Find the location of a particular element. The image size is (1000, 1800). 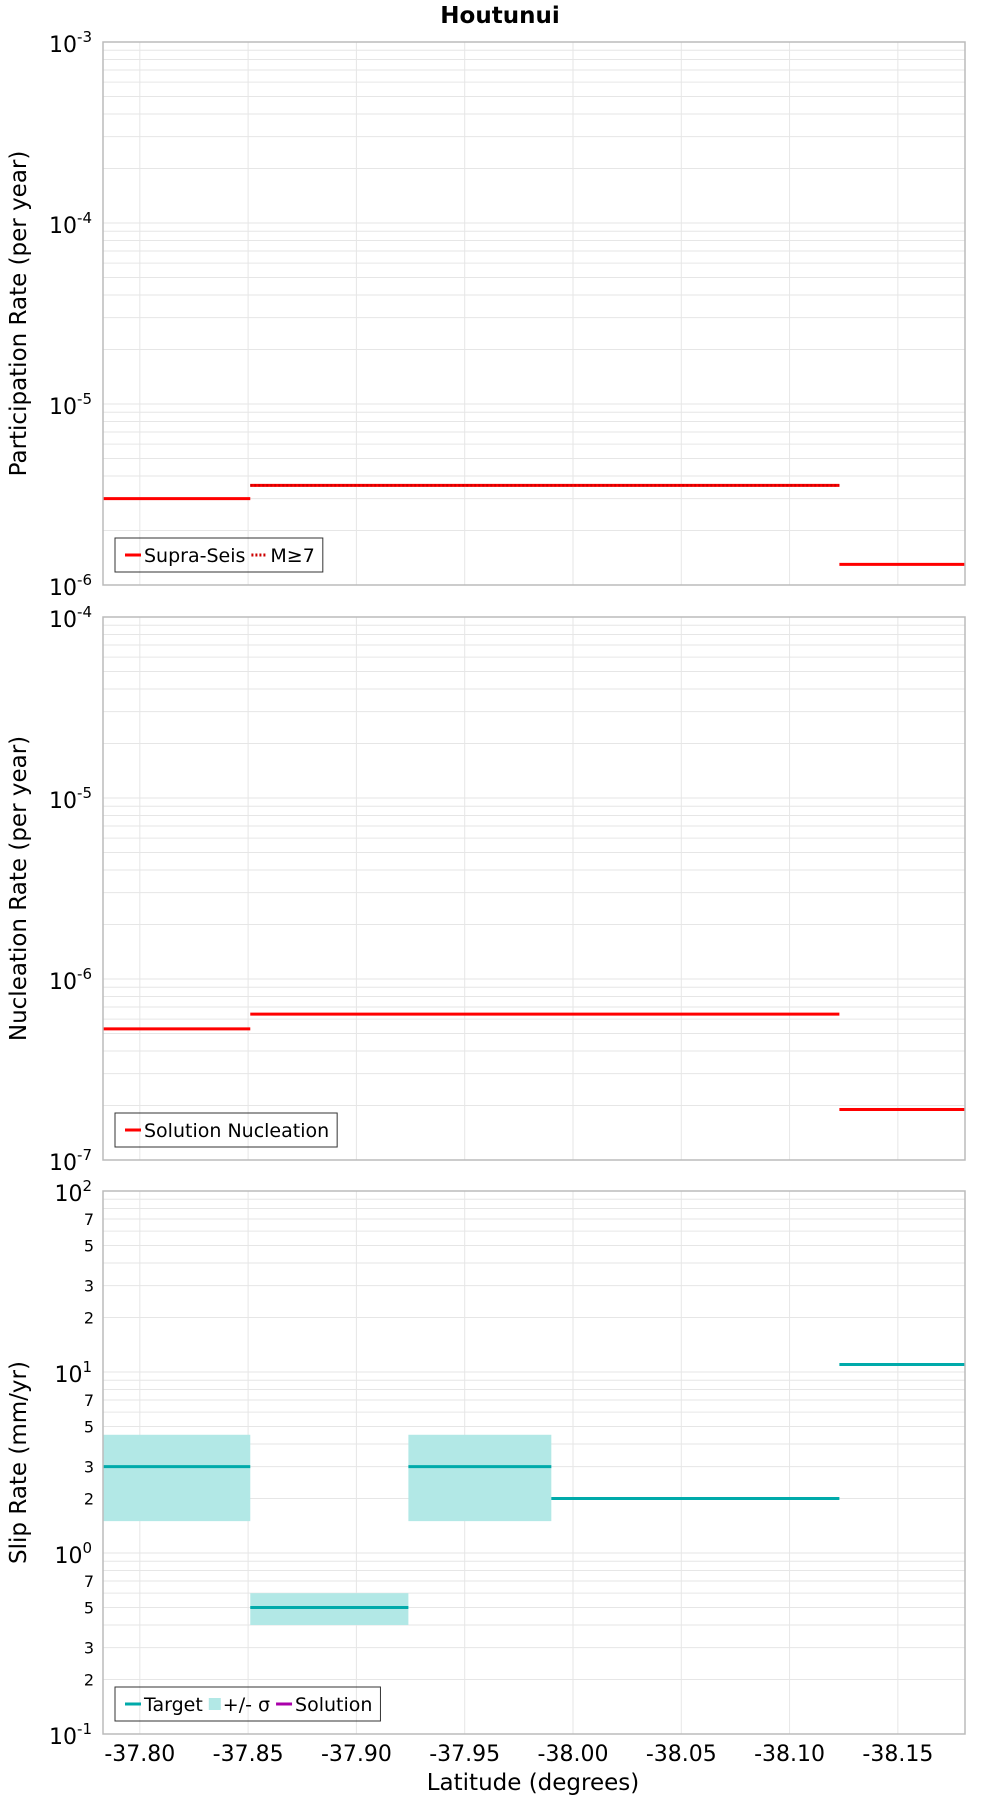

y-axis-label: Nucleation Rate (per year) is located at coordinates (19, 888).